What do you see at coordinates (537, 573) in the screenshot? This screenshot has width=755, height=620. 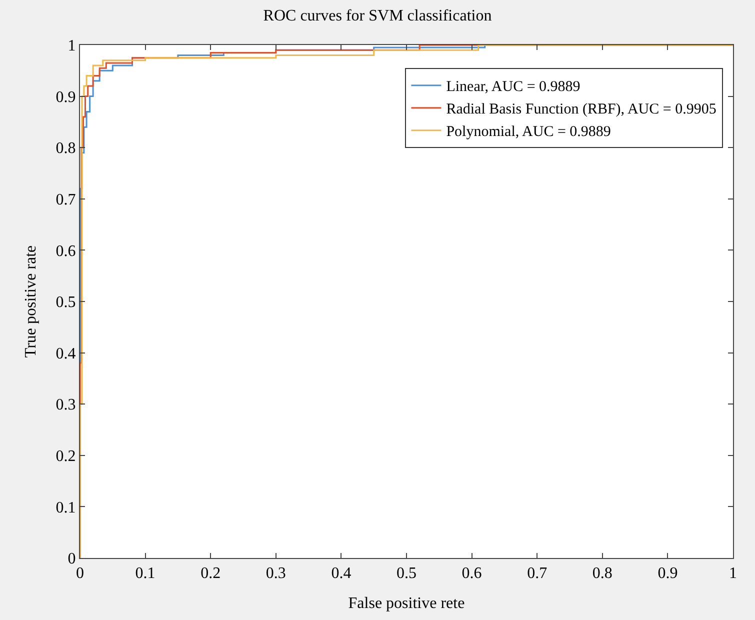 I see `x-tick-label: 0.7` at bounding box center [537, 573].